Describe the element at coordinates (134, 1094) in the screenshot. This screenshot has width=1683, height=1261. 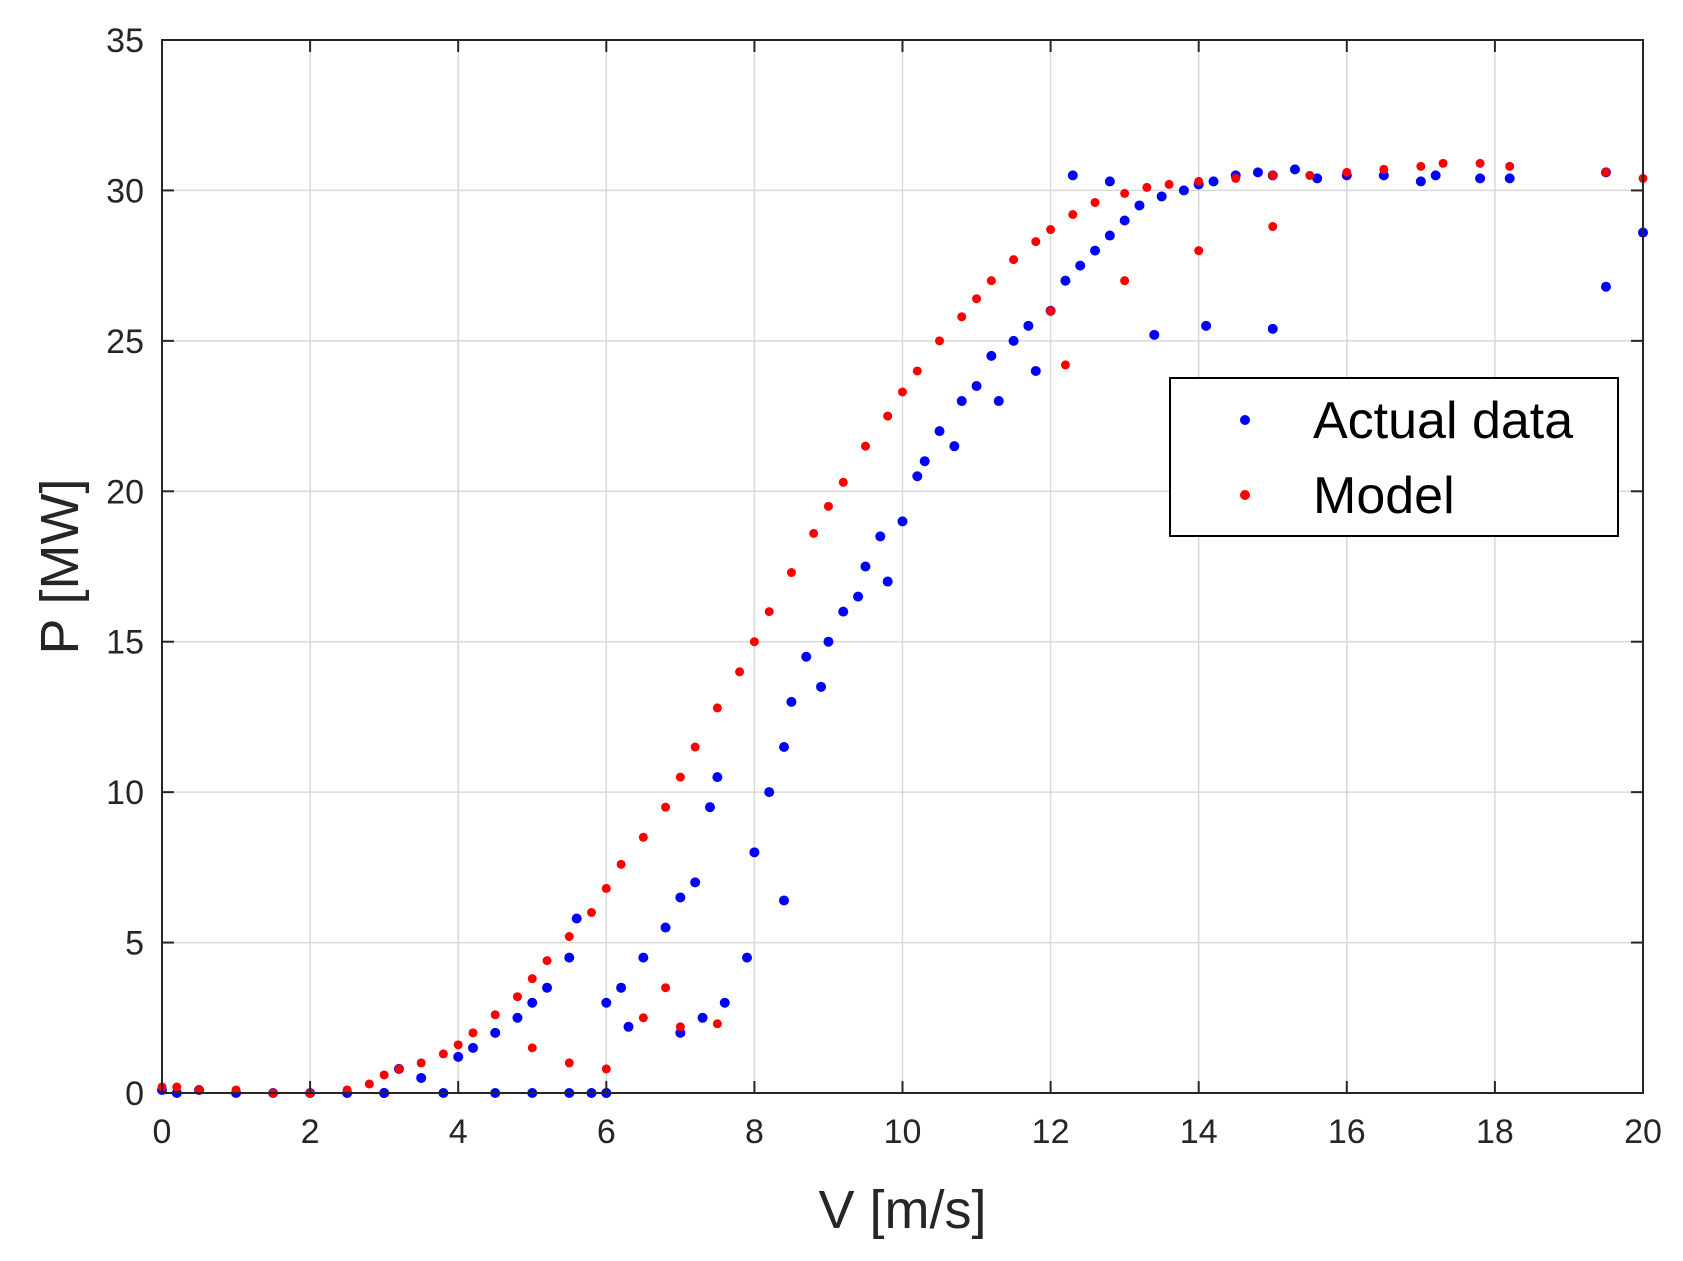
I see `y-tick-label: 0` at that location.